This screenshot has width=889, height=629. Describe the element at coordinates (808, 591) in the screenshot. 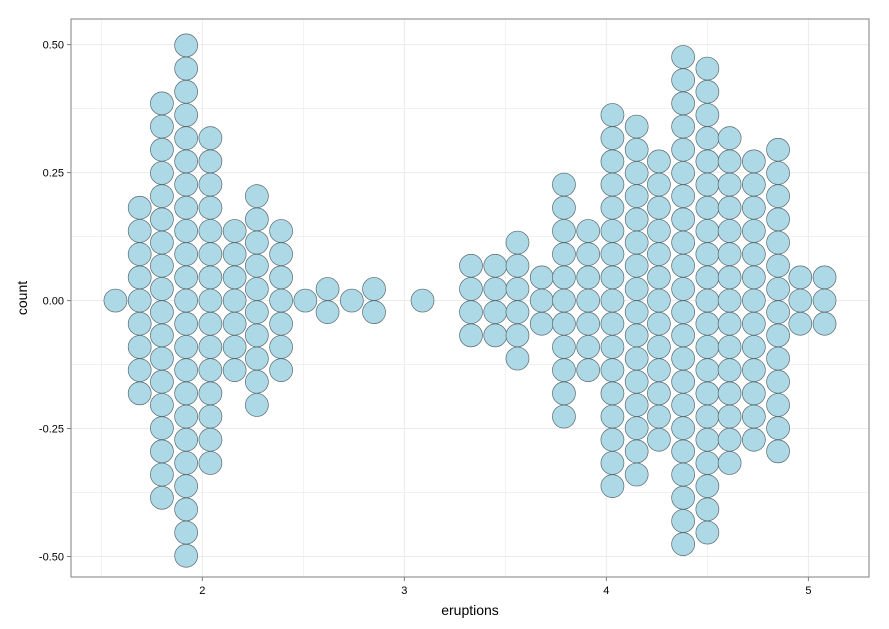

I see `x-tick-label: 5` at that location.